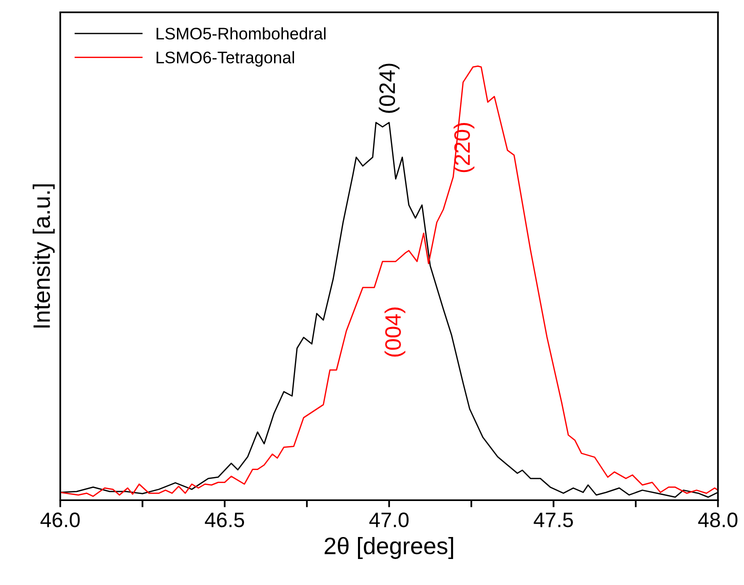 The width and height of the screenshot is (744, 585). I want to click on x-axis-title: 2θ [degrees], so click(389, 547).